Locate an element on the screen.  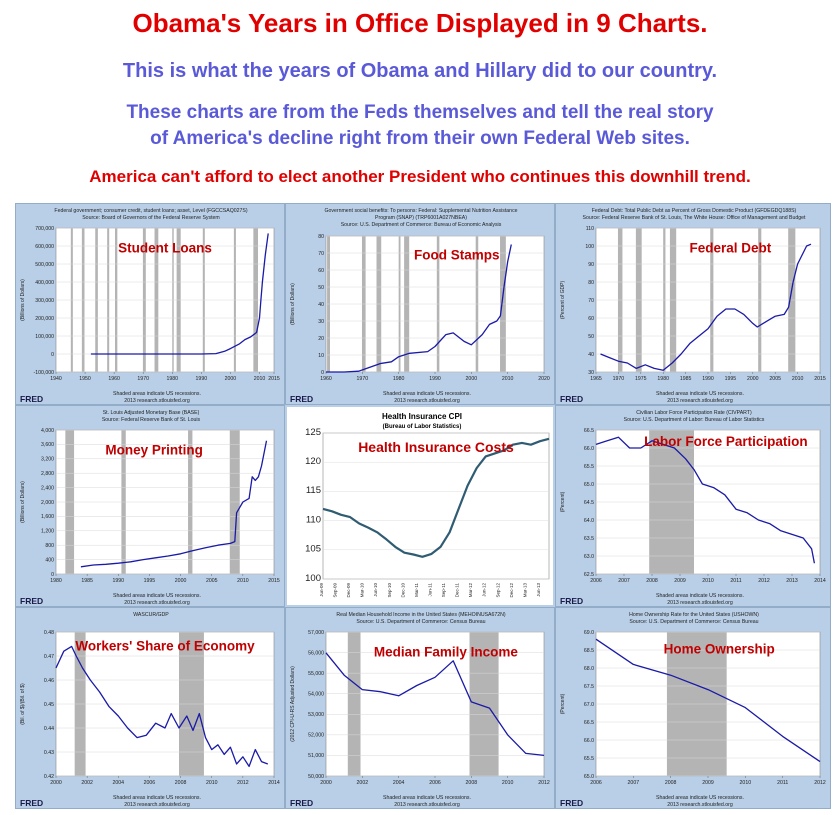
x-tick-label: 1950 is located at coordinates (85, 379).